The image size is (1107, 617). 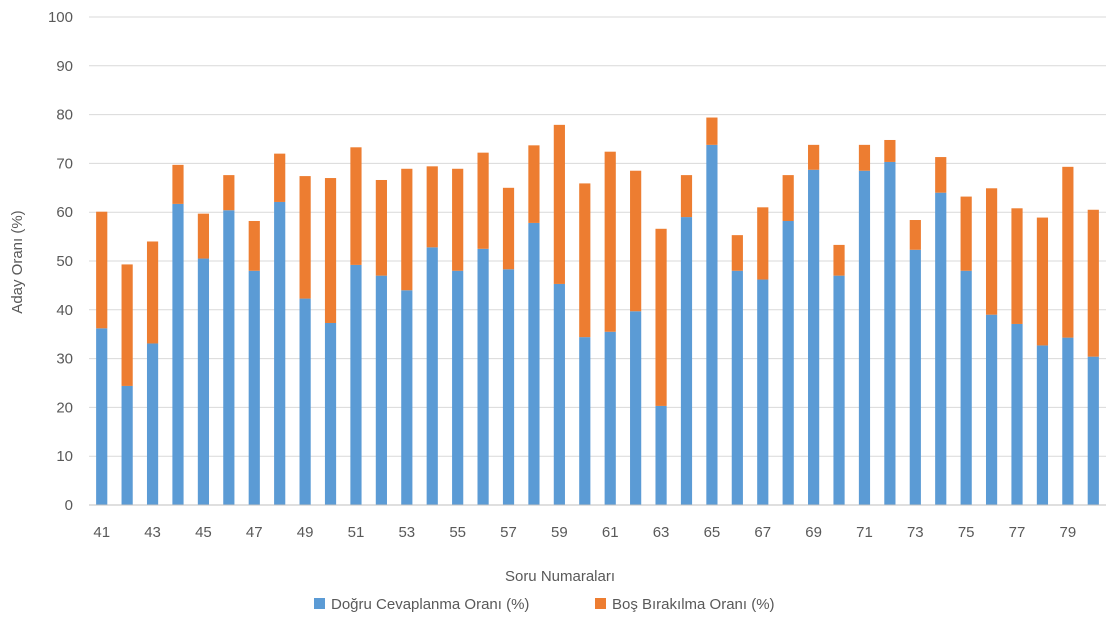 I want to click on x-tick-label: 65, so click(x=712, y=532).